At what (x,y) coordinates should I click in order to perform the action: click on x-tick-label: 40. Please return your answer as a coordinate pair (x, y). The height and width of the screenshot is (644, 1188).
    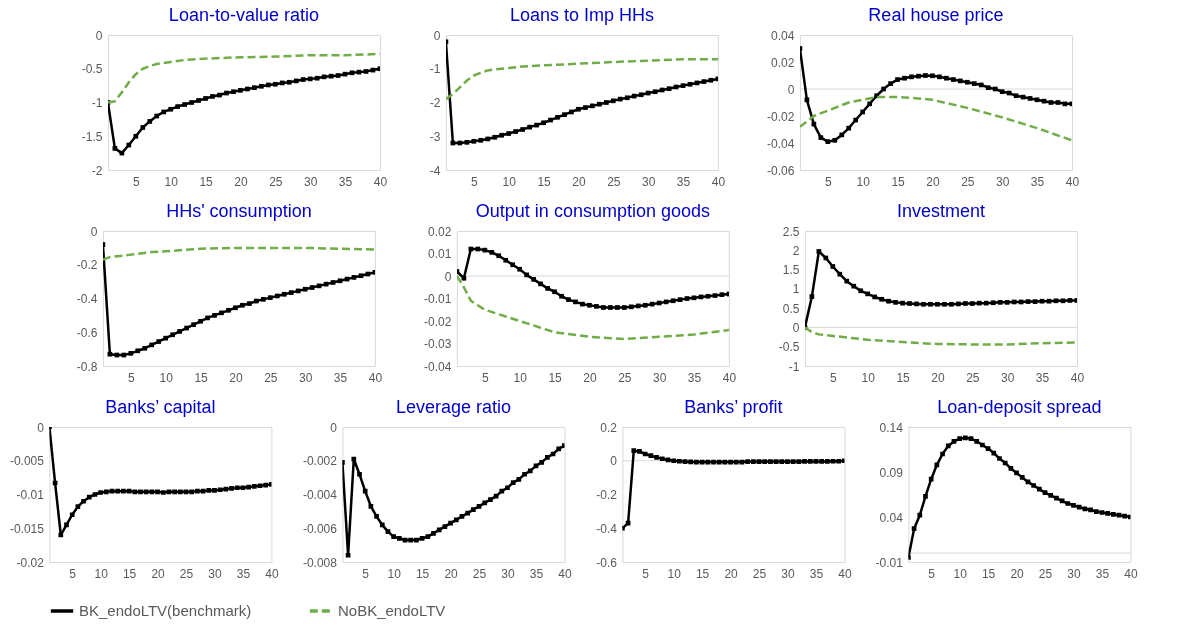
    Looking at the image, I should click on (272, 573).